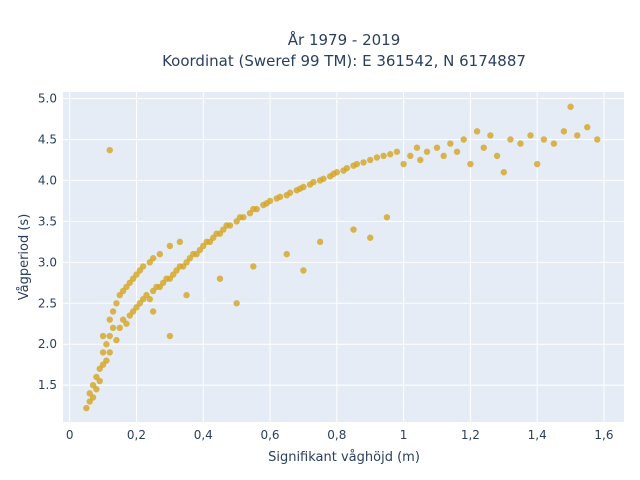 The width and height of the screenshot is (640, 480). What do you see at coordinates (47, 139) in the screenshot?
I see `y-tick-label: 4.5` at bounding box center [47, 139].